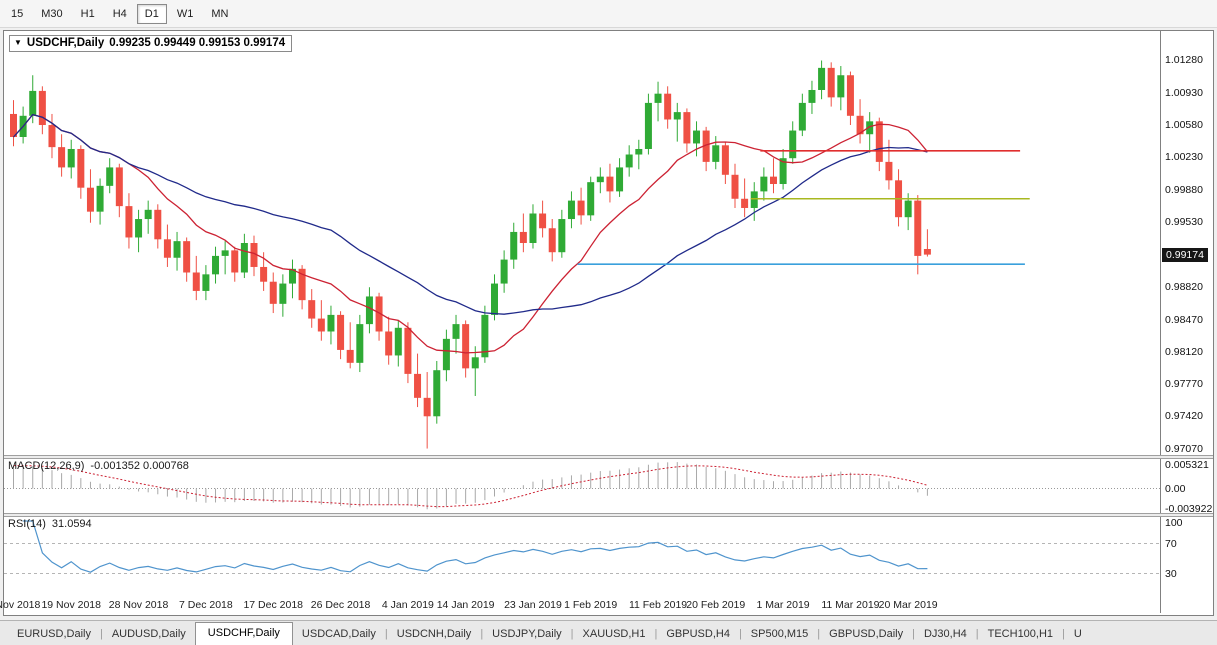  I want to click on price-scale-label: 1.00230, so click(1184, 157).